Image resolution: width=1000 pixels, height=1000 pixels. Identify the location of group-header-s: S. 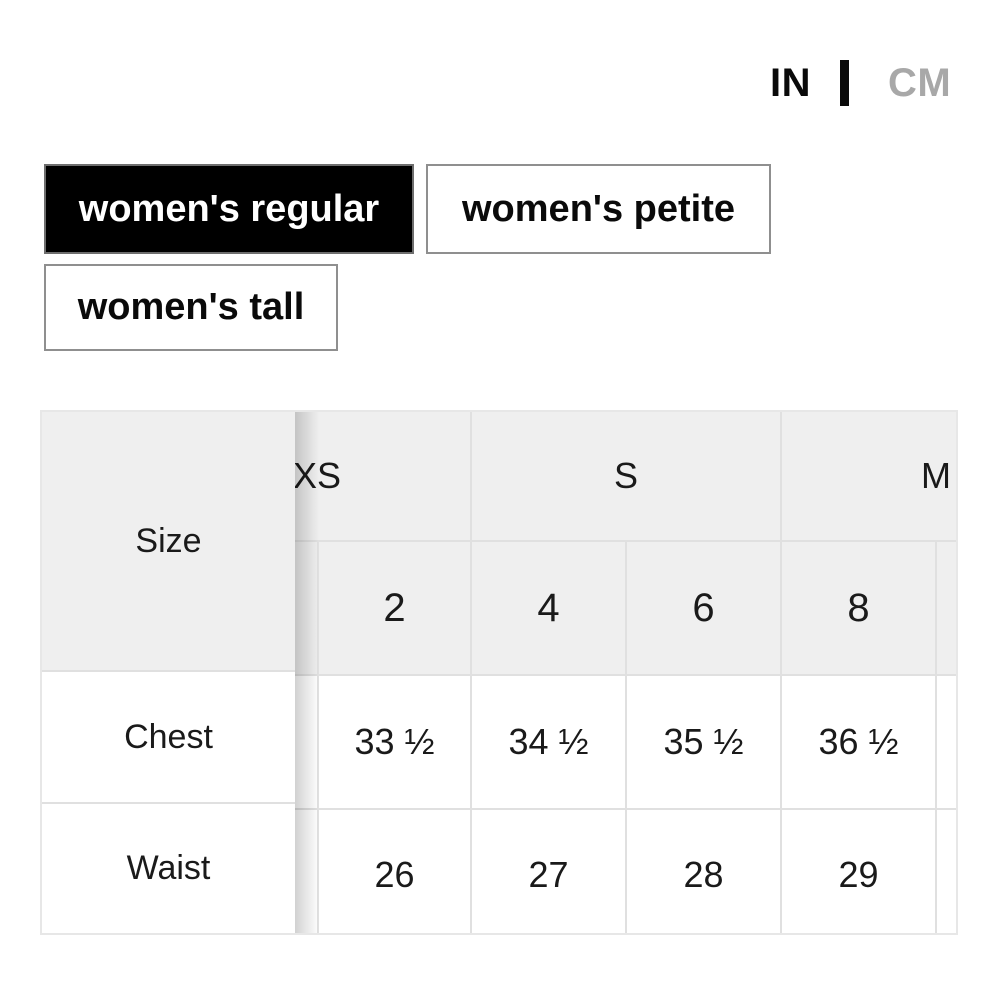
(626, 477).